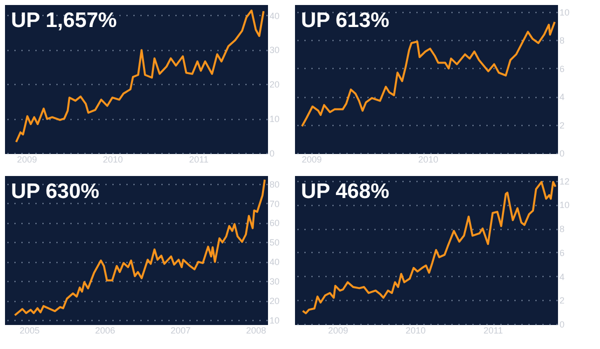  I want to click on chart-title: UP 468%, so click(345, 191).